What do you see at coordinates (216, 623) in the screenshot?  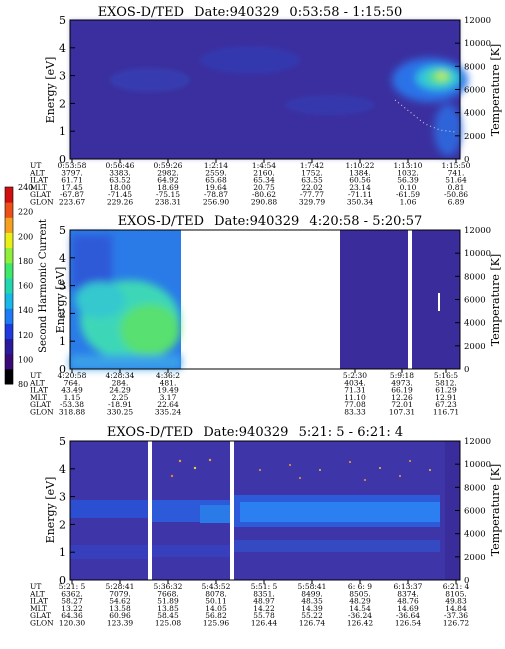 I see `table-cell: 125.96` at bounding box center [216, 623].